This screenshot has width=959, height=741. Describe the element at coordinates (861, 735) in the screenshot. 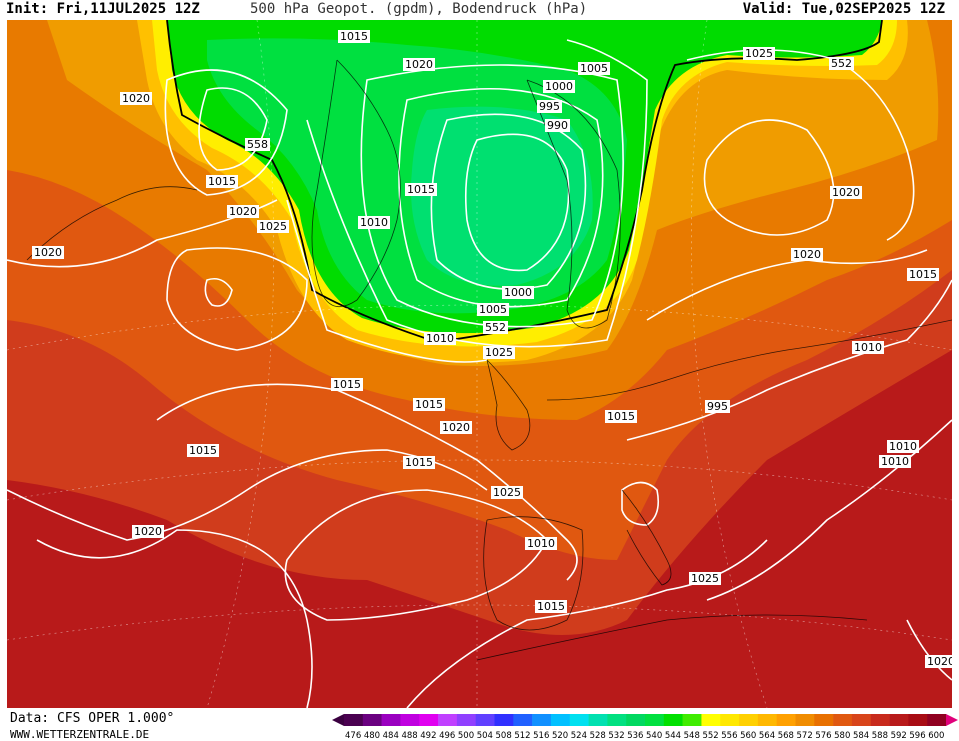

I see `colorbar-level-label: 584` at that location.